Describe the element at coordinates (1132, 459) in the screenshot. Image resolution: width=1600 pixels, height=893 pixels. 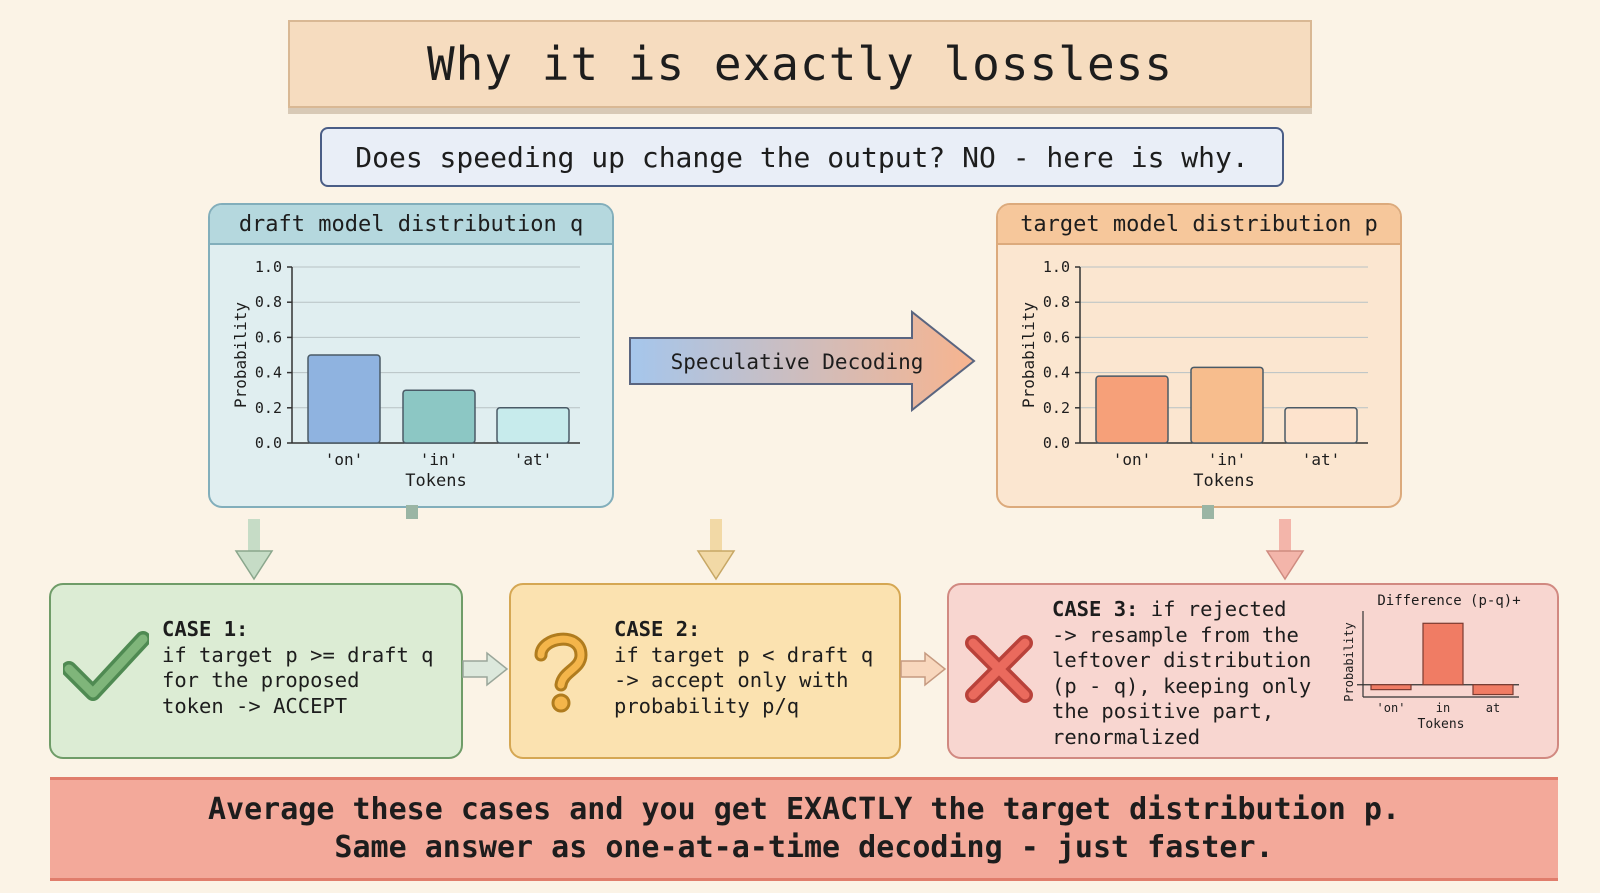
I see `target-category-label: 'on'` at that location.